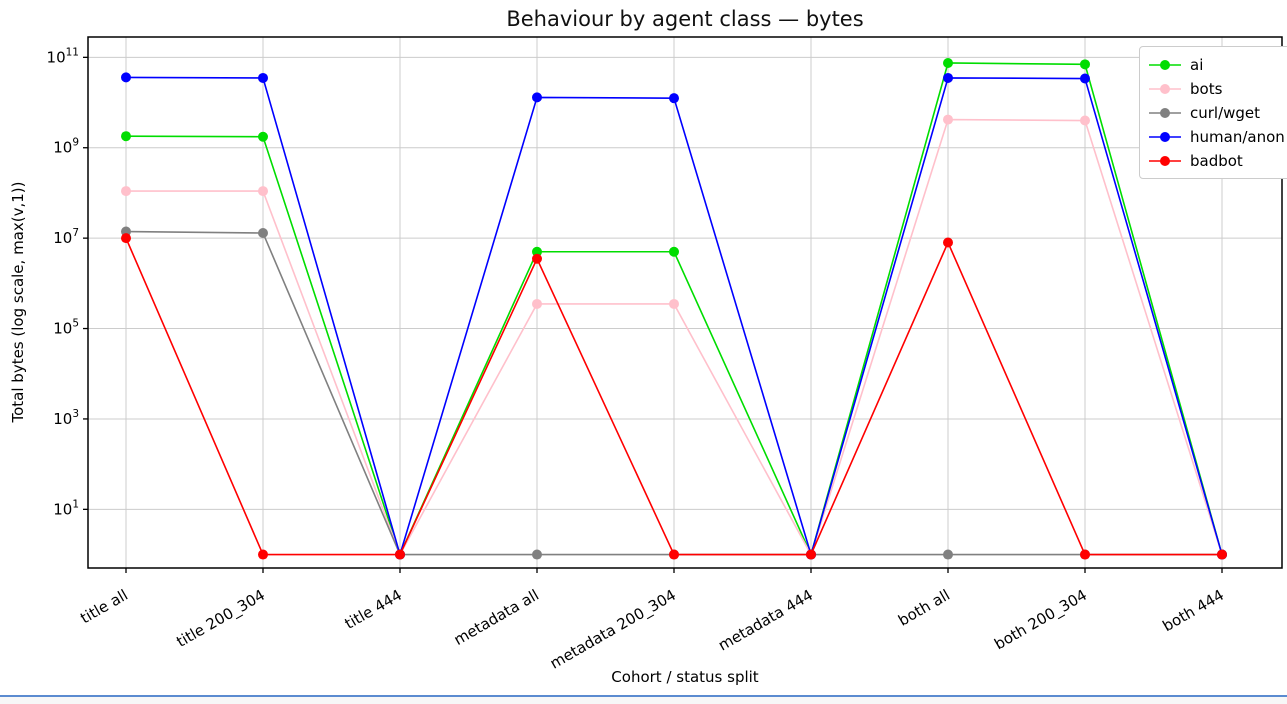  Describe the element at coordinates (496, 617) in the screenshot. I see `x-tick-label: metadata all` at that location.